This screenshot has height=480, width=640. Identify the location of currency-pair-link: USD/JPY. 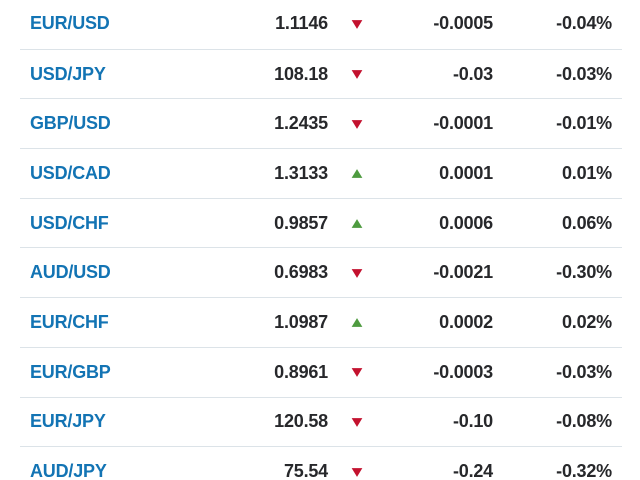
(68, 73).